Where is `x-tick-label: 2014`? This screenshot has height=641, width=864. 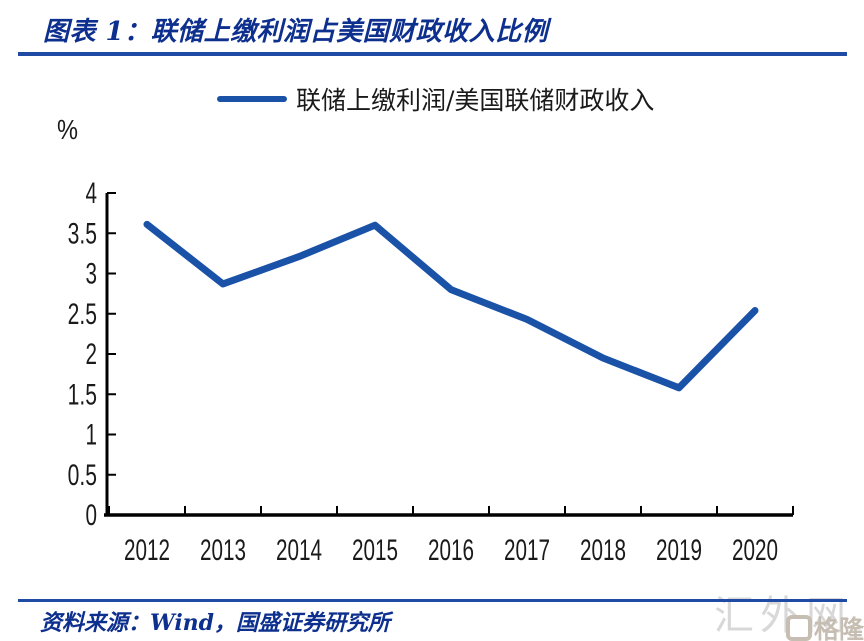 x-tick-label: 2014 is located at coordinates (299, 550).